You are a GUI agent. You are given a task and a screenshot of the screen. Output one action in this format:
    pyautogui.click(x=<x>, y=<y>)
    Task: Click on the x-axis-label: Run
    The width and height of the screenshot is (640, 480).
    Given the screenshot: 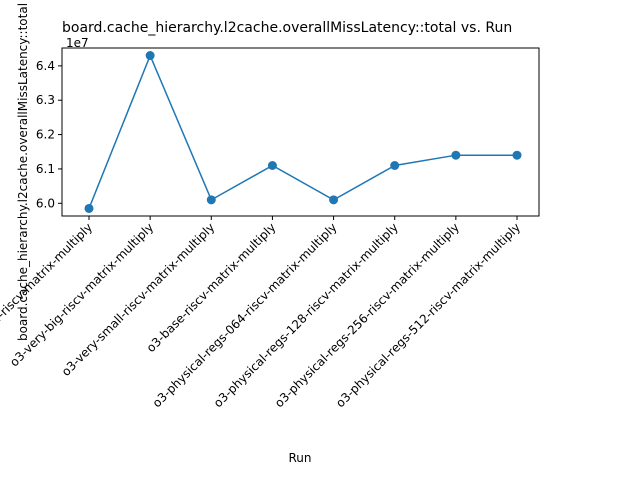 What is the action you would take?
    pyautogui.click(x=299, y=458)
    